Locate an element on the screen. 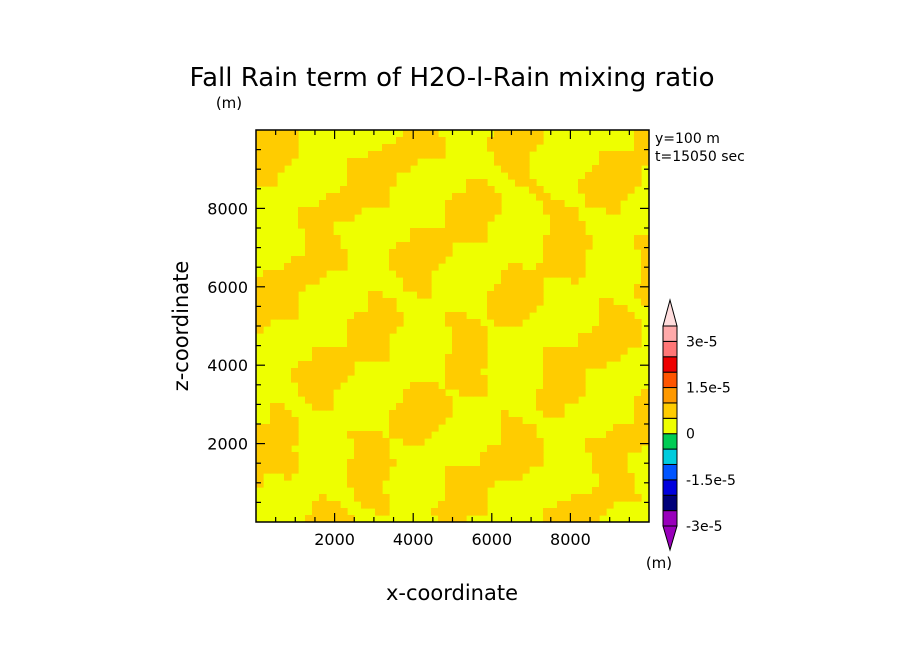 The width and height of the screenshot is (904, 654). x-axis-title: x-coordinate is located at coordinates (452, 593).